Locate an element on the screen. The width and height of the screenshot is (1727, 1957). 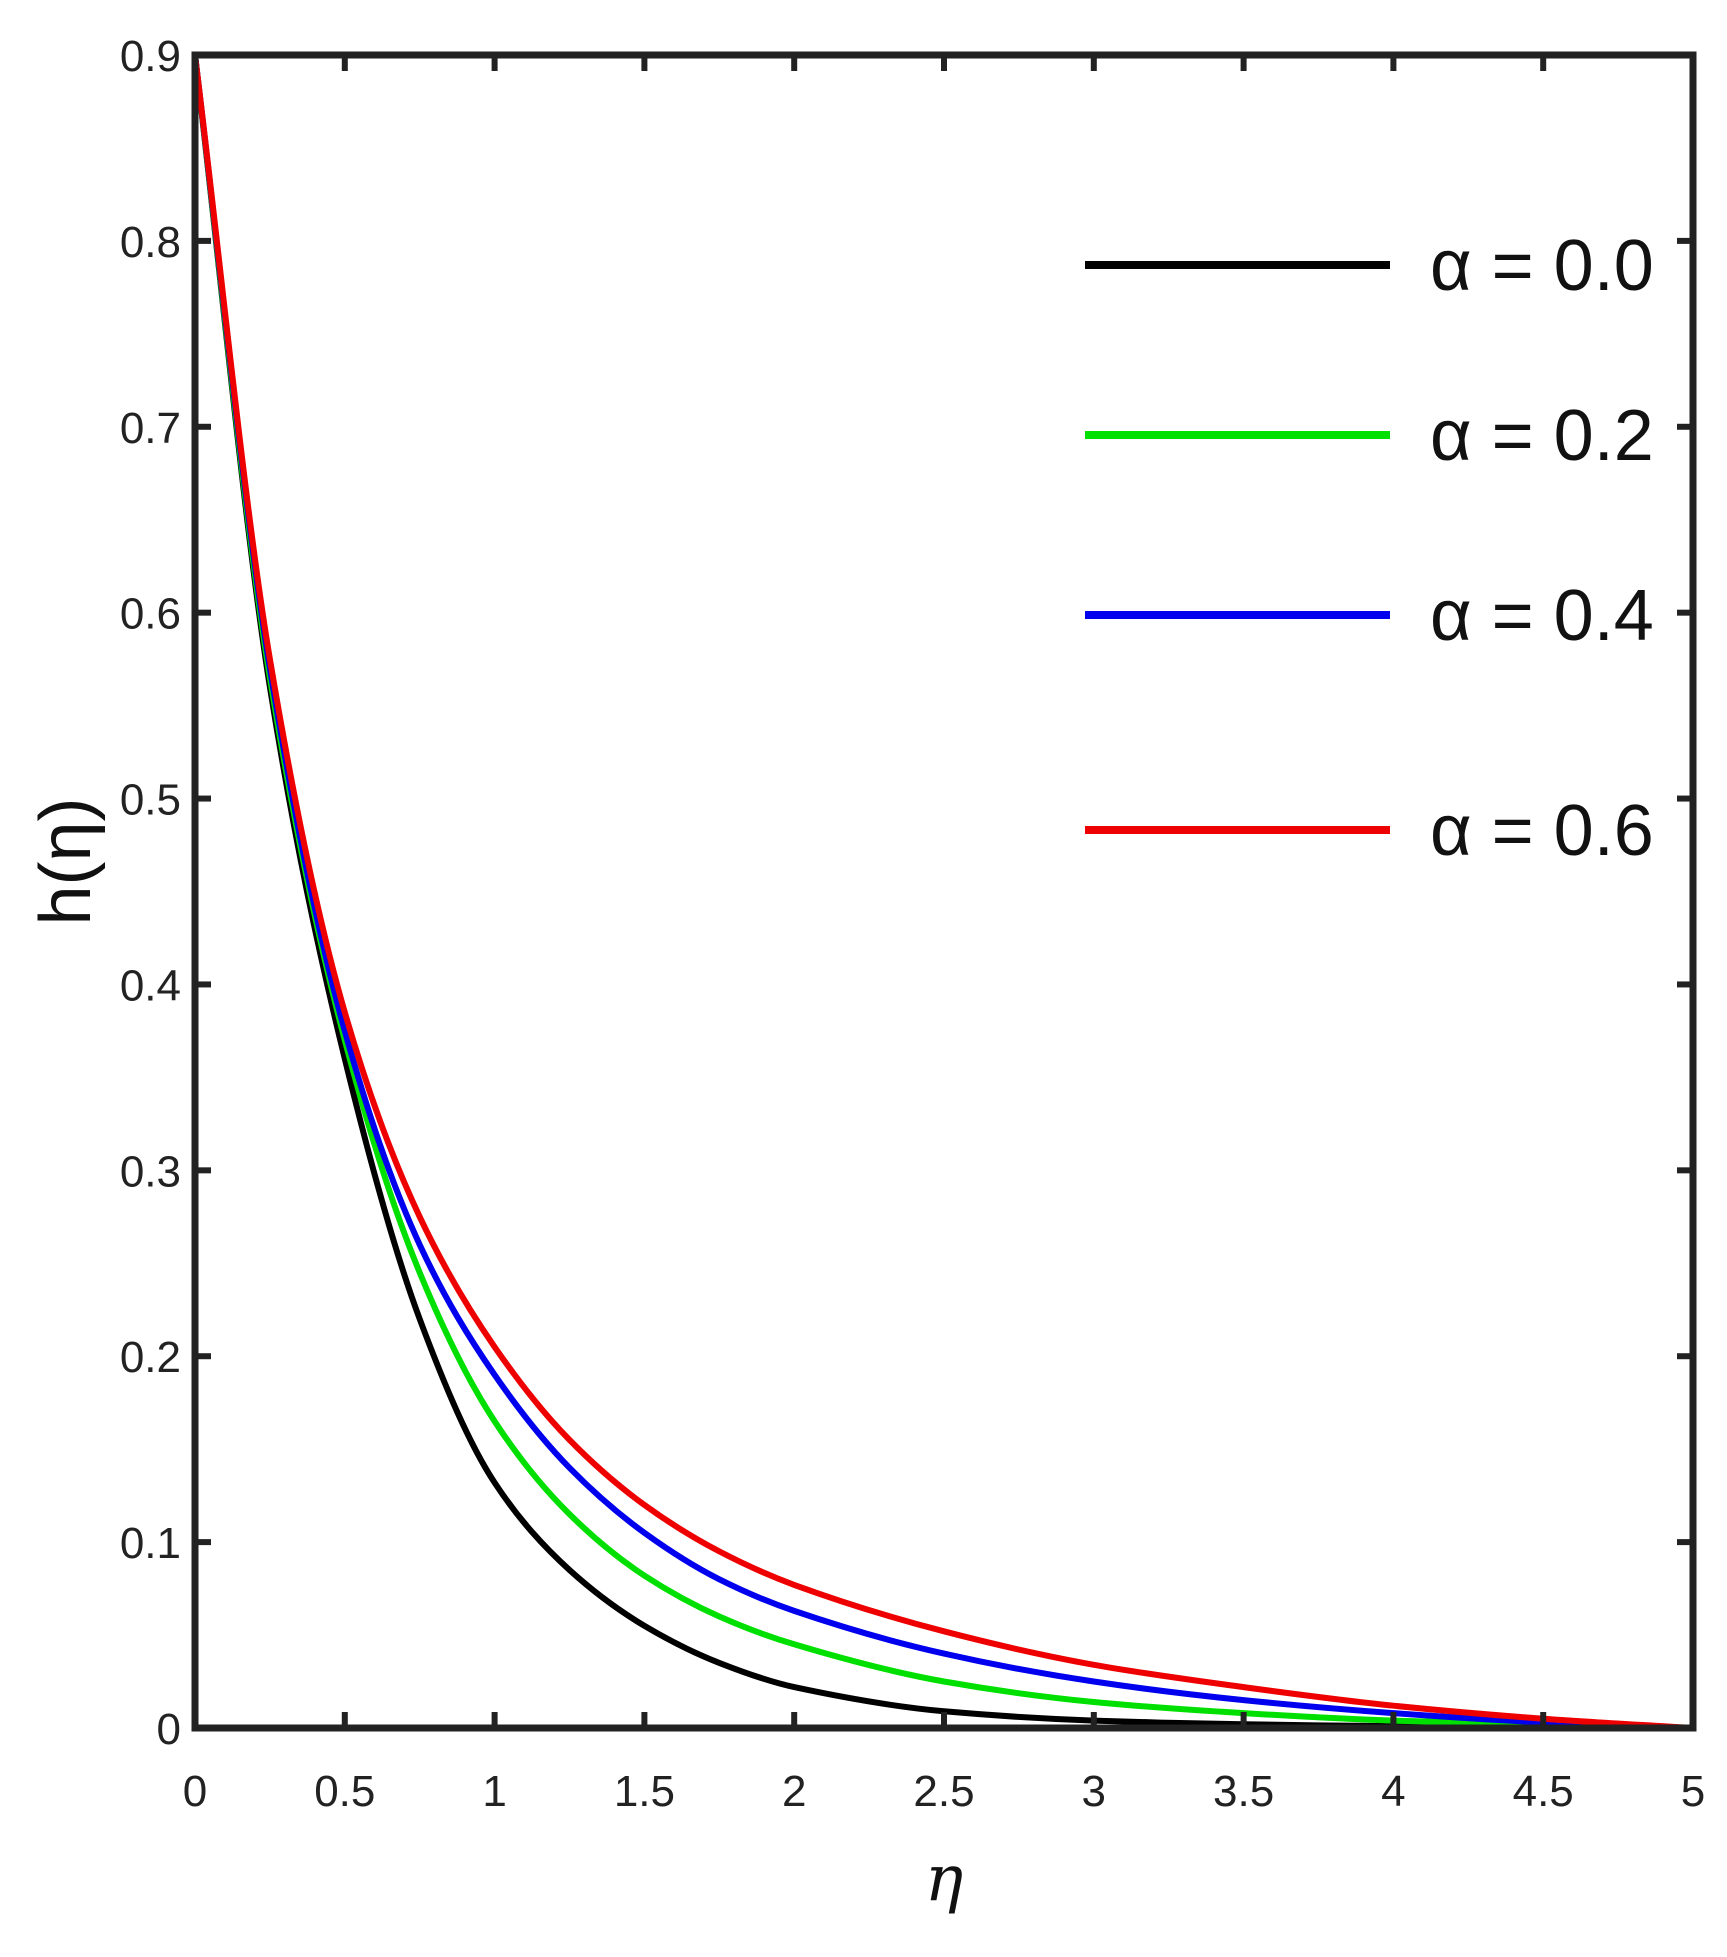
x-tick-label: 2 is located at coordinates (794, 1791).